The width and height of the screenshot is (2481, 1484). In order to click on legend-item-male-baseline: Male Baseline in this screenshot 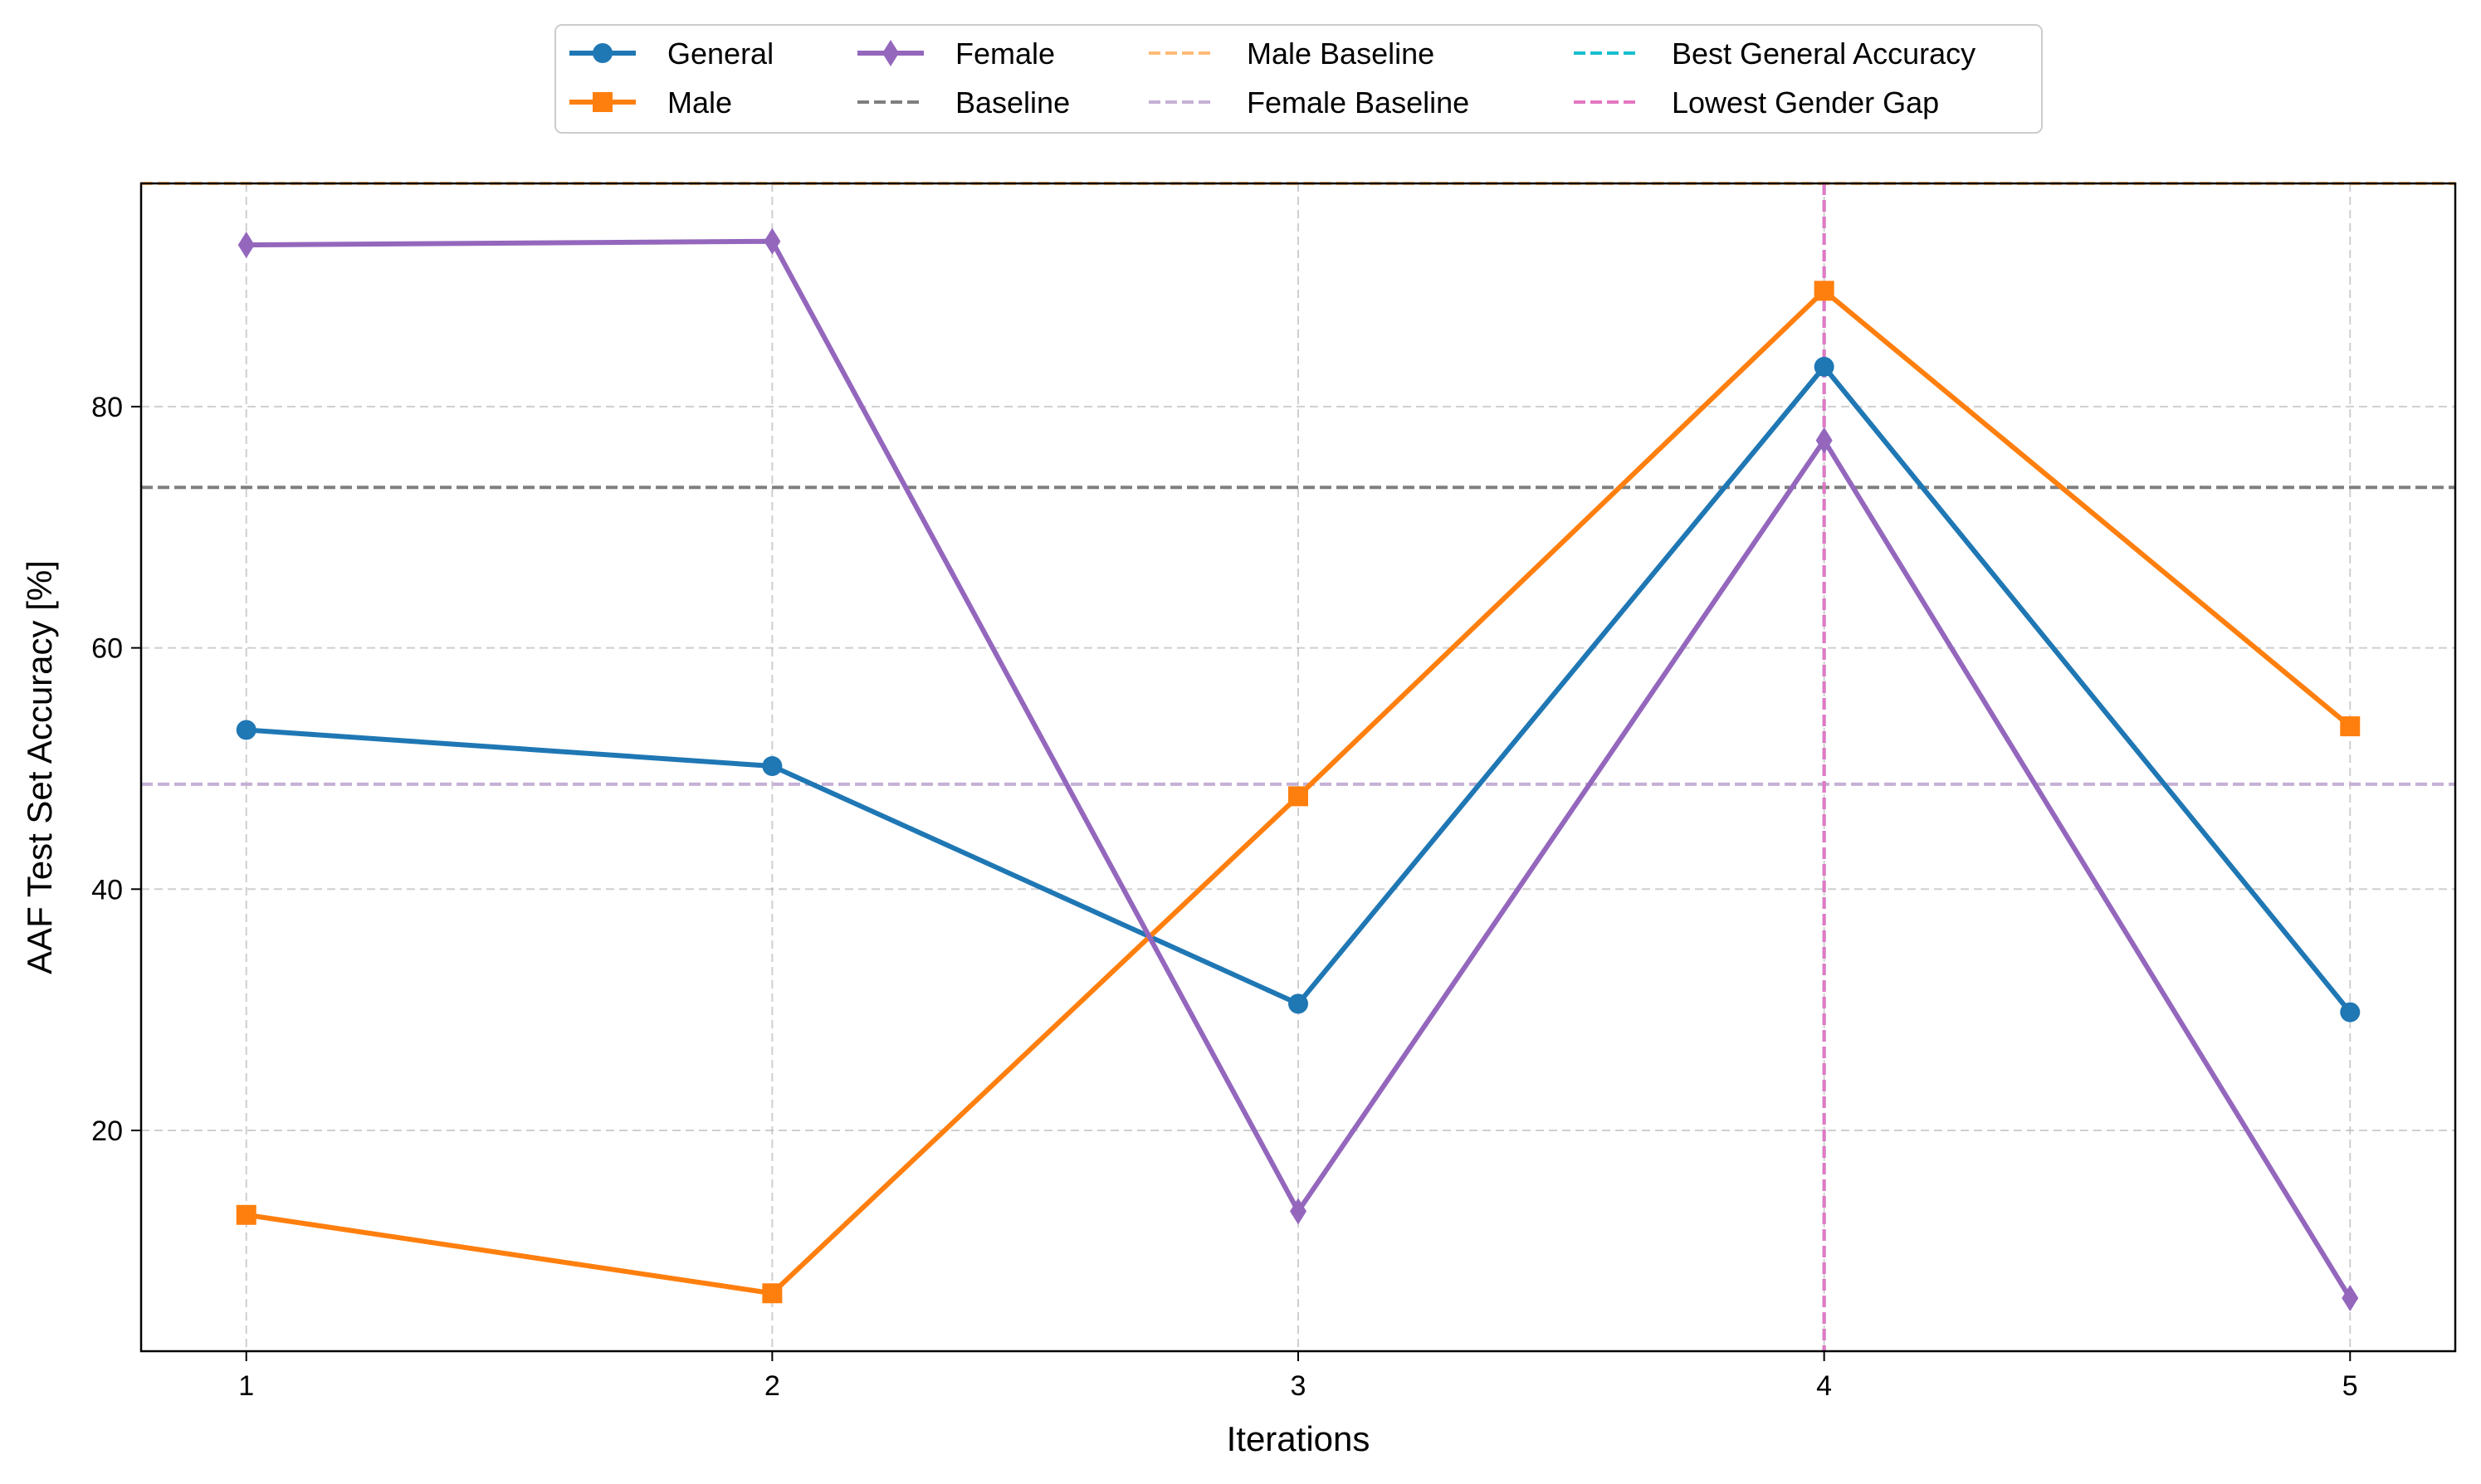, I will do `click(1291, 54)`.